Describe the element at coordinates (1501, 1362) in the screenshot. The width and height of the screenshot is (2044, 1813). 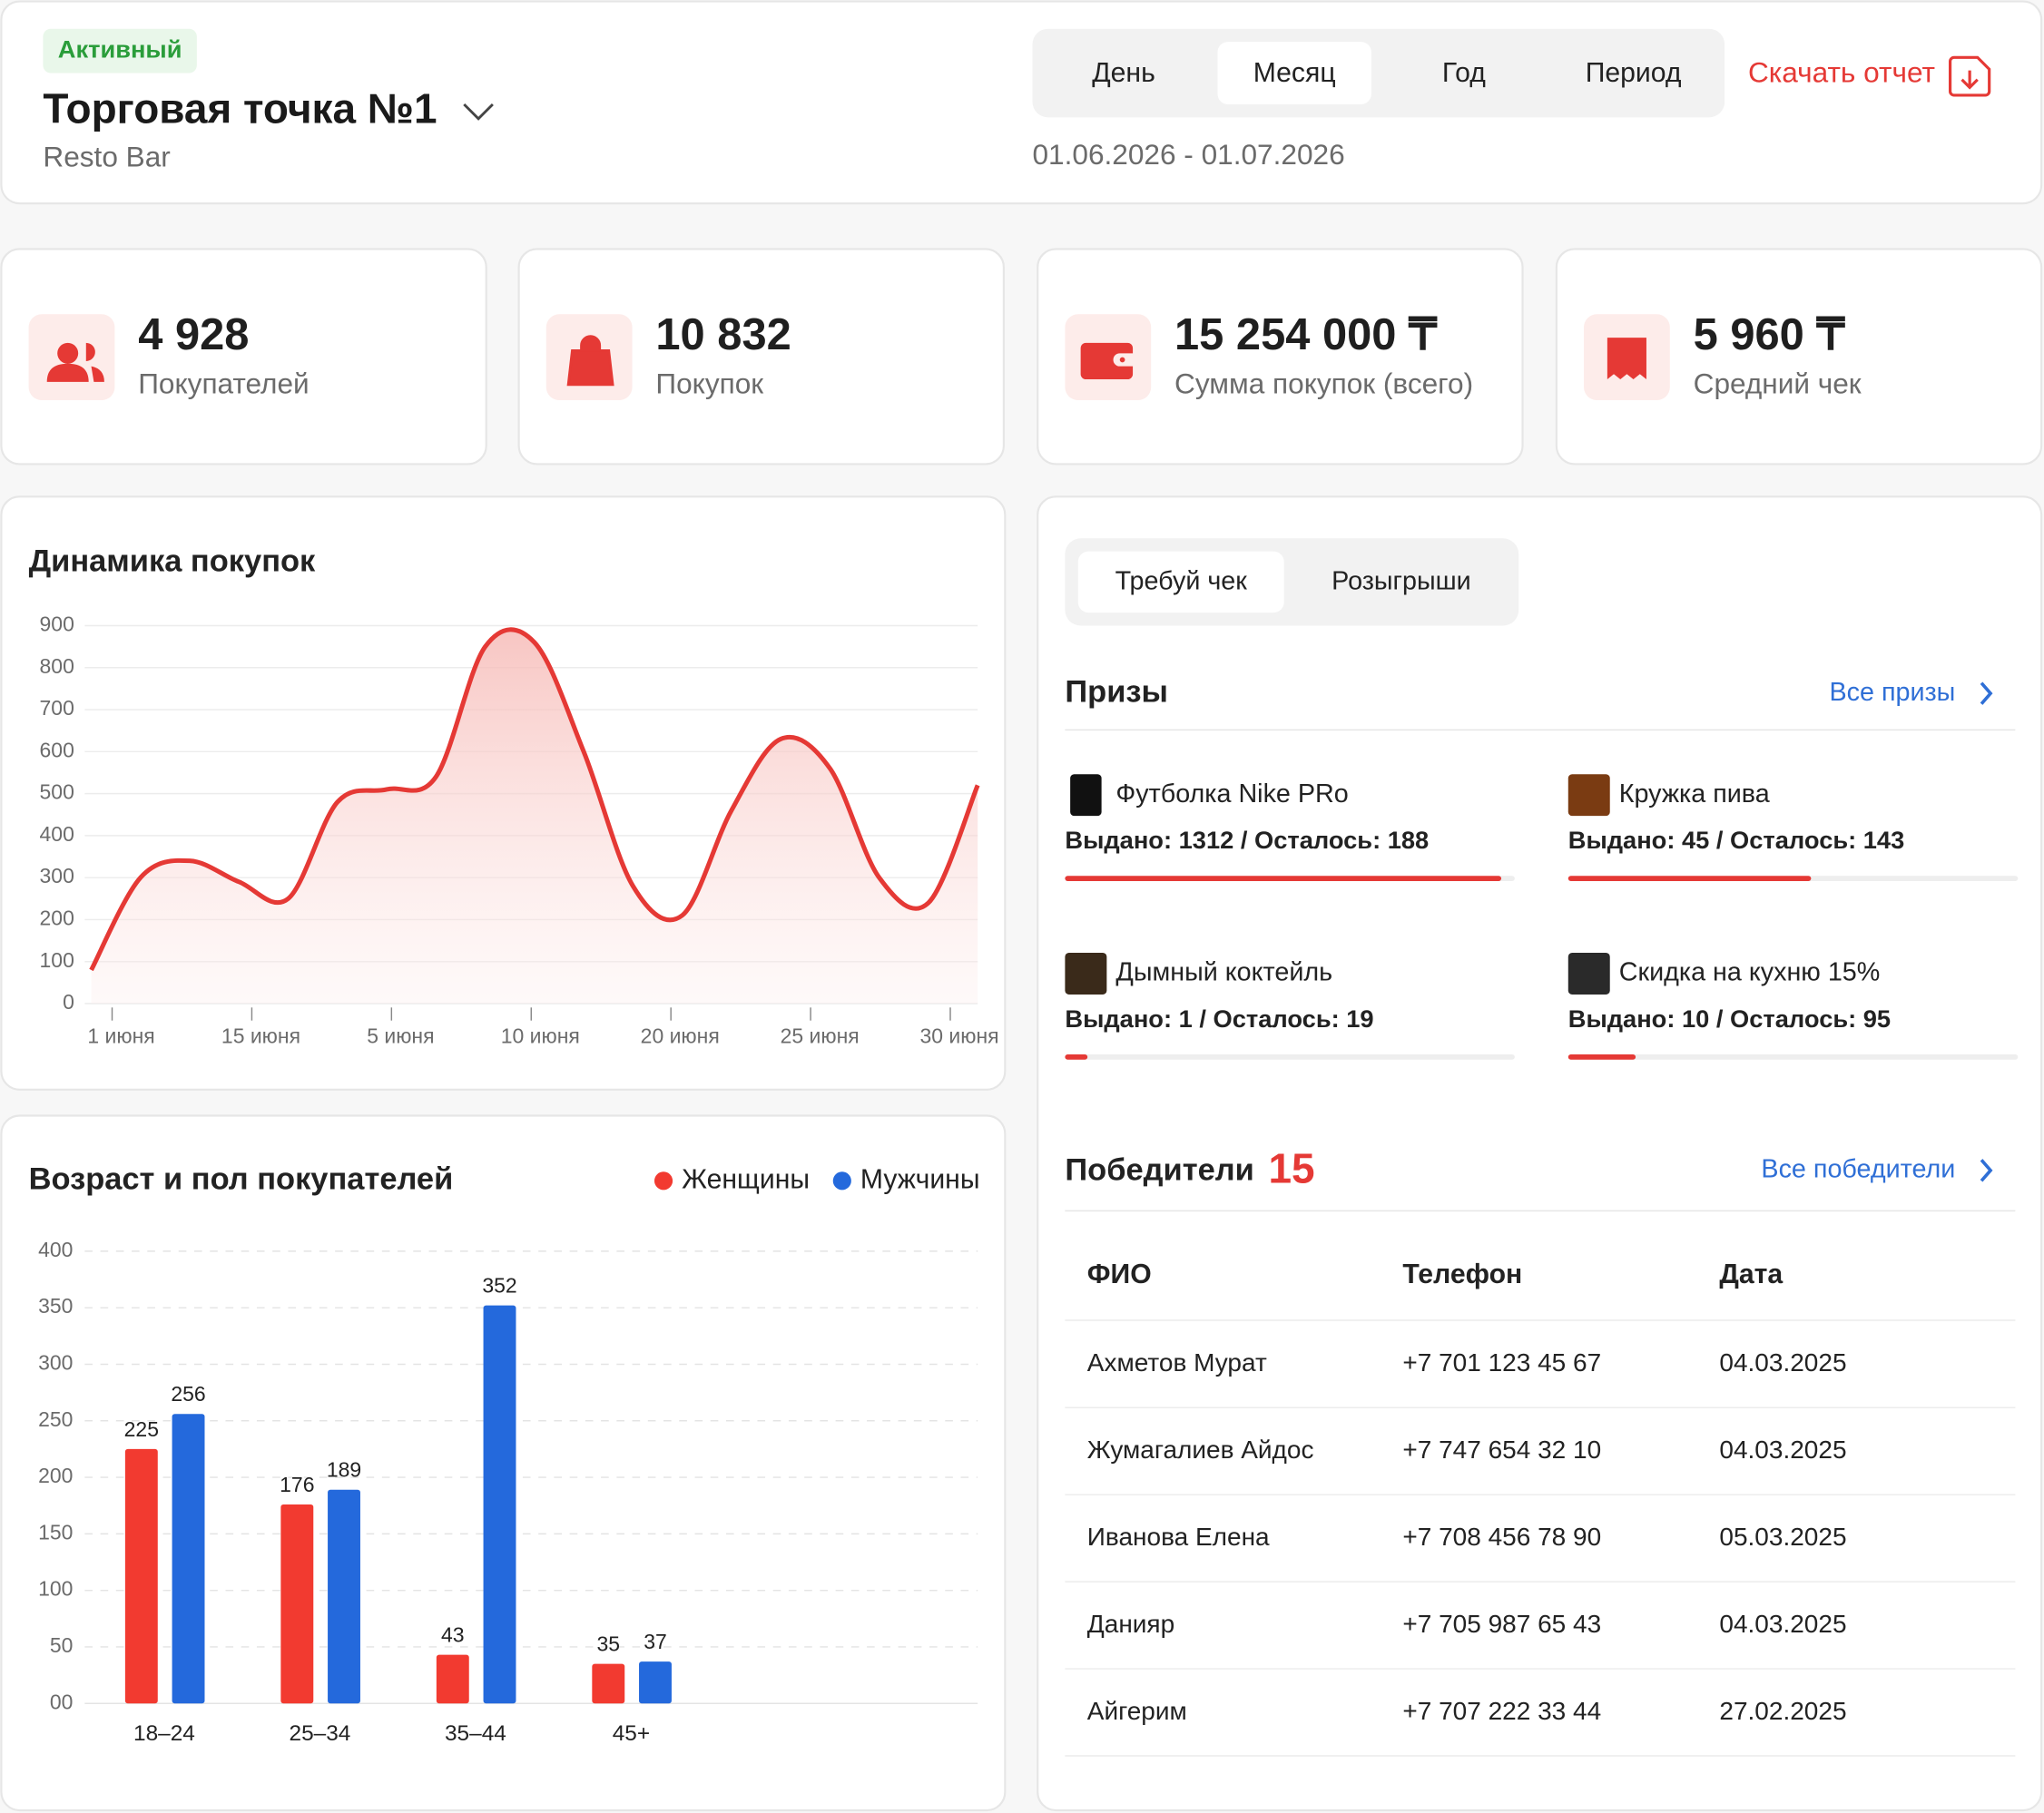
I see `table-cell: +7 701 123 45 67` at that location.